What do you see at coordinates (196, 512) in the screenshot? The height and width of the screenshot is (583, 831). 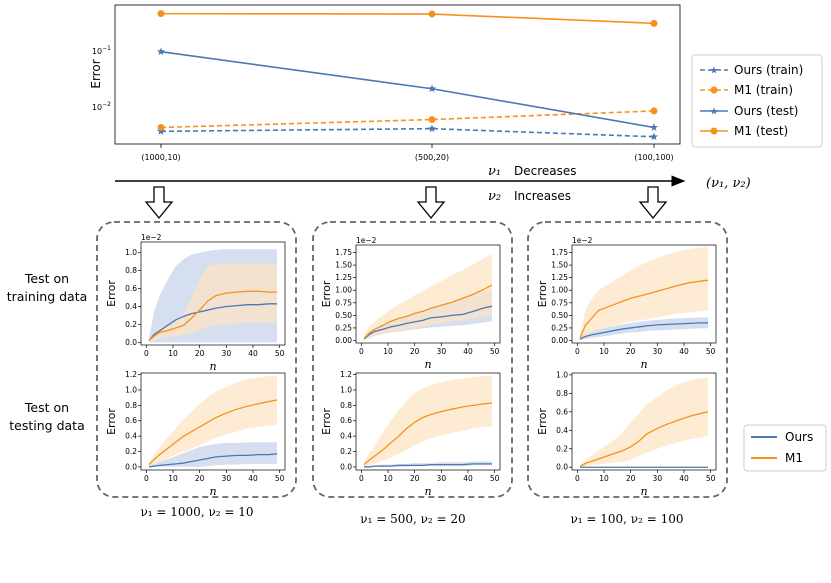 I see `caption-1: ν₁ = 1000, ν₂ = 10` at bounding box center [196, 512].